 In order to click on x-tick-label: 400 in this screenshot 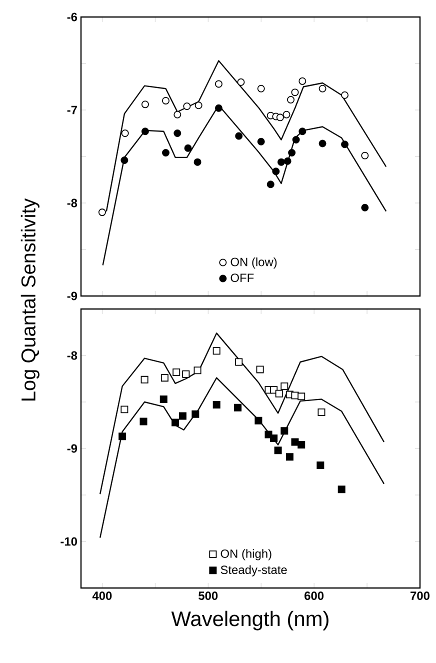, I will do `click(102, 596)`.